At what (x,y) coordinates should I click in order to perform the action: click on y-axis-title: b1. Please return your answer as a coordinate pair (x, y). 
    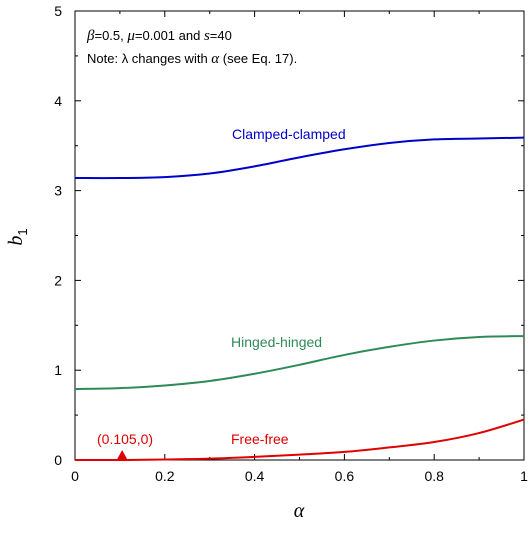
    Looking at the image, I should click on (17, 236).